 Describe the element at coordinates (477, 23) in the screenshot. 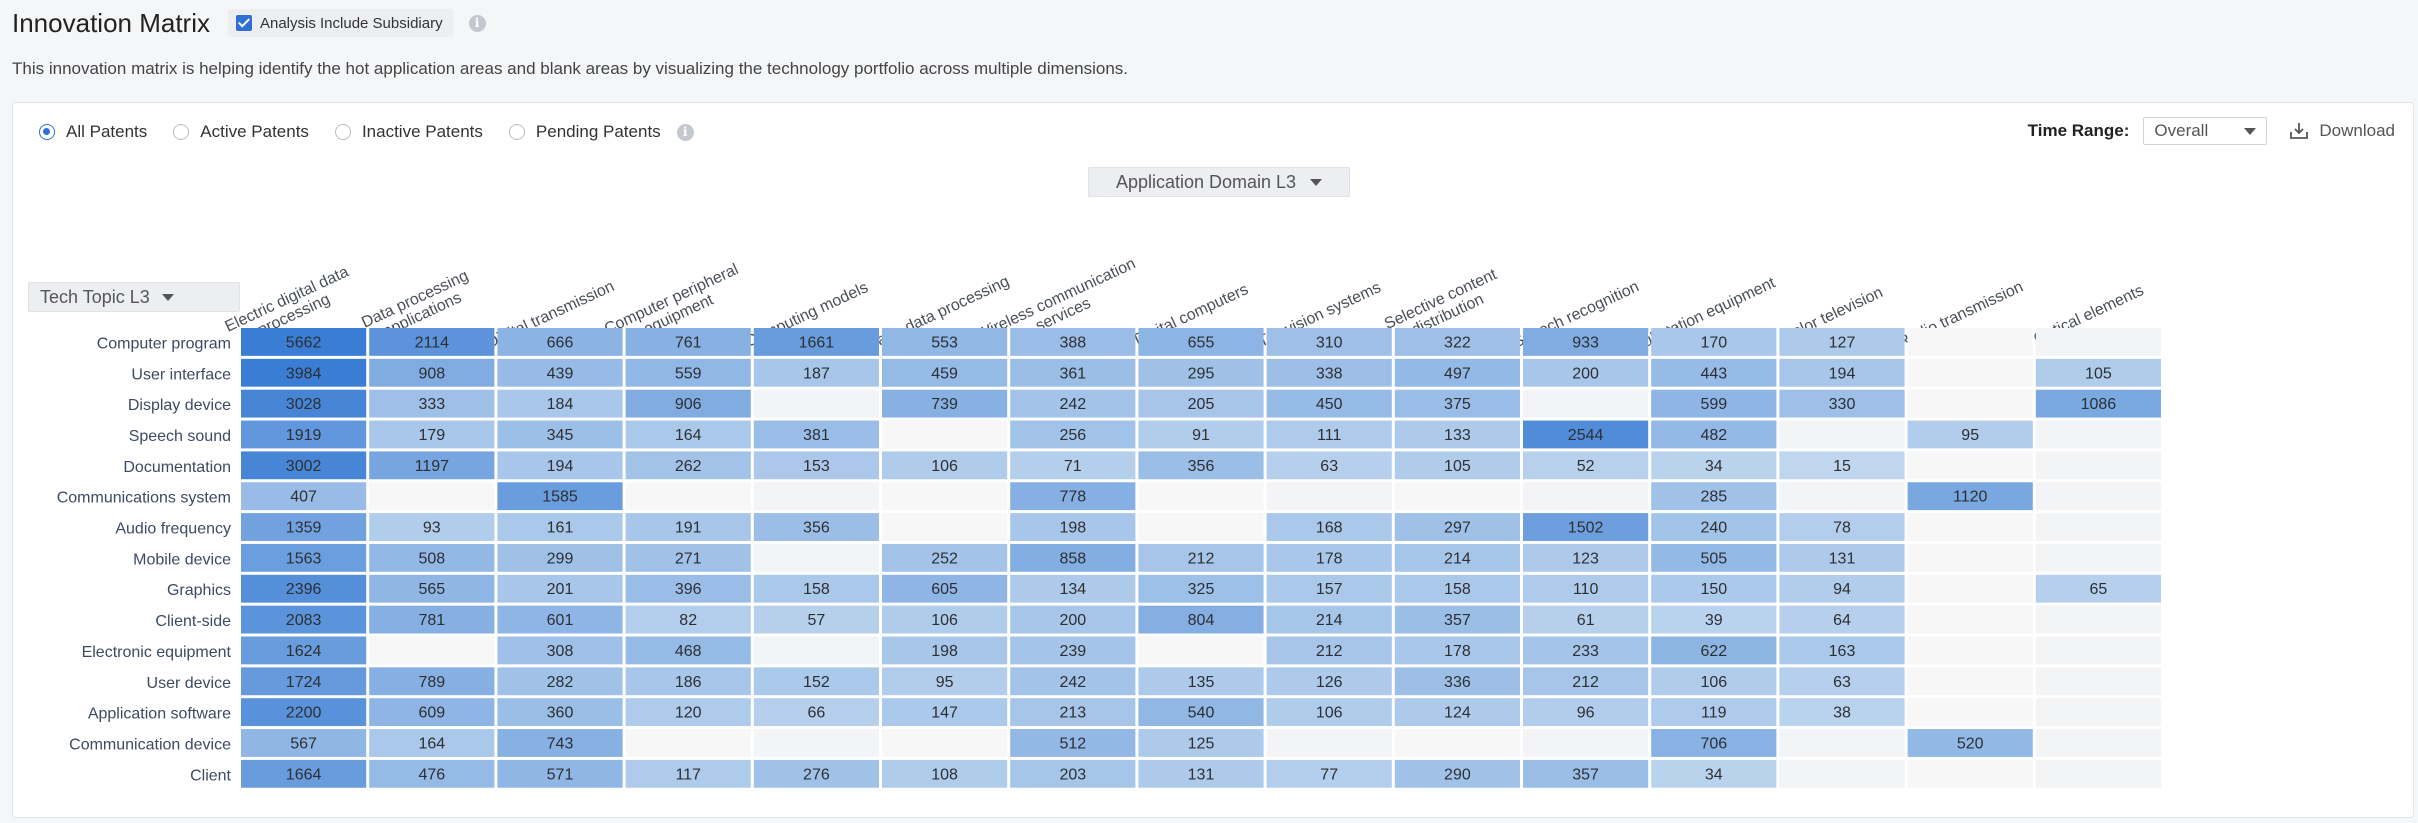

I see `info-icon: i` at that location.